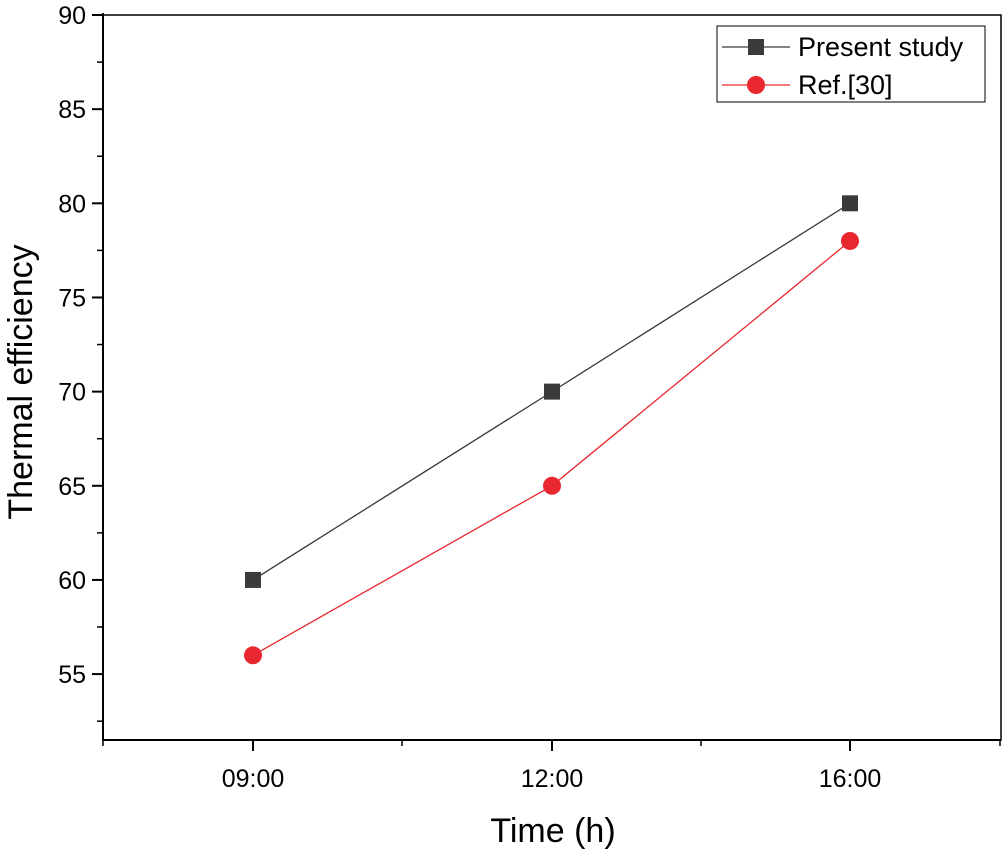 The width and height of the screenshot is (1005, 859). Describe the element at coordinates (851, 64) in the screenshot. I see `legend: Present study Ref.[30]` at that location.